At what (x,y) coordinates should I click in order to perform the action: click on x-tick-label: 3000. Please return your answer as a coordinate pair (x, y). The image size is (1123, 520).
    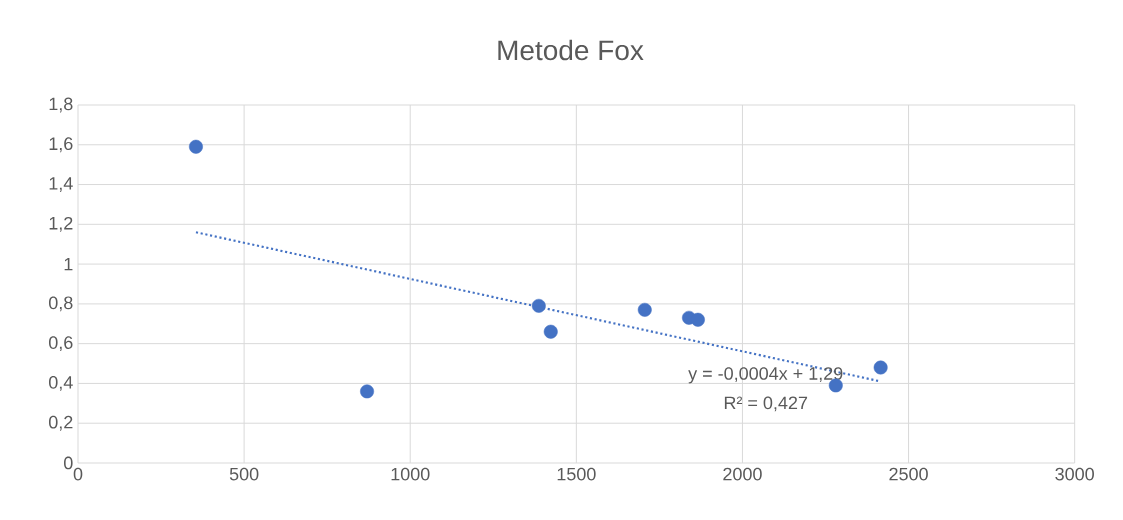
    Looking at the image, I should click on (1074, 474).